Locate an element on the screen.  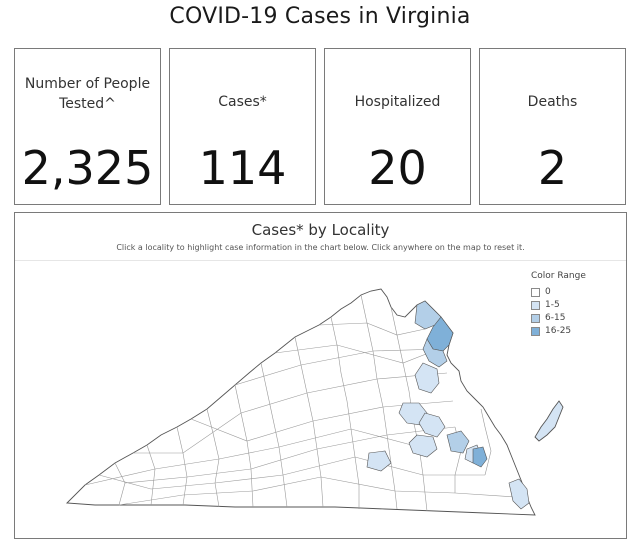
locality-james-city is located at coordinates (458, 442).